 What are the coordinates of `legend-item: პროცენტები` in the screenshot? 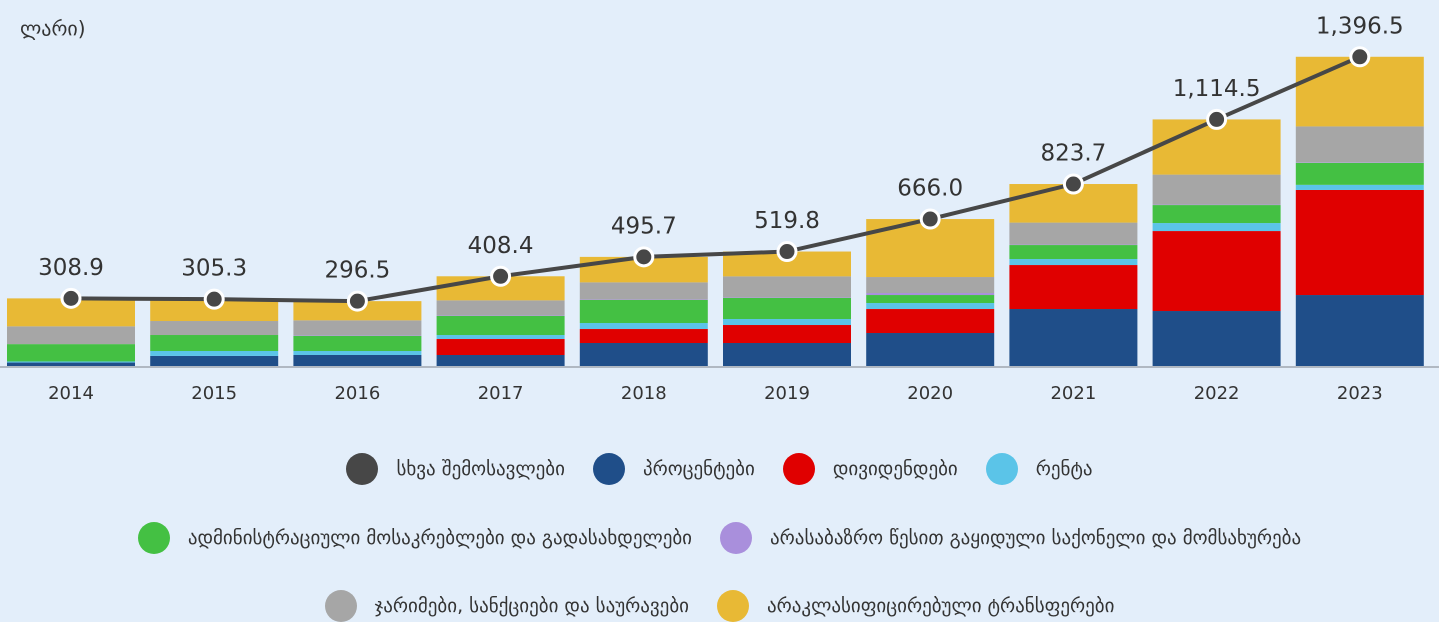 It's located at (674, 469).